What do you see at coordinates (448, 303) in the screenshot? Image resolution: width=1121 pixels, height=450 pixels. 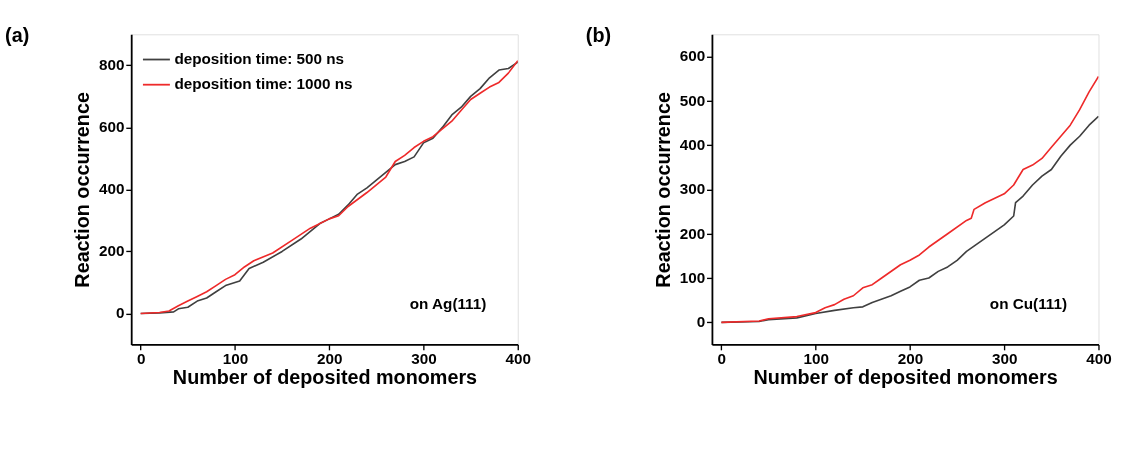 I see `annotation: on Ag(111)` at bounding box center [448, 303].